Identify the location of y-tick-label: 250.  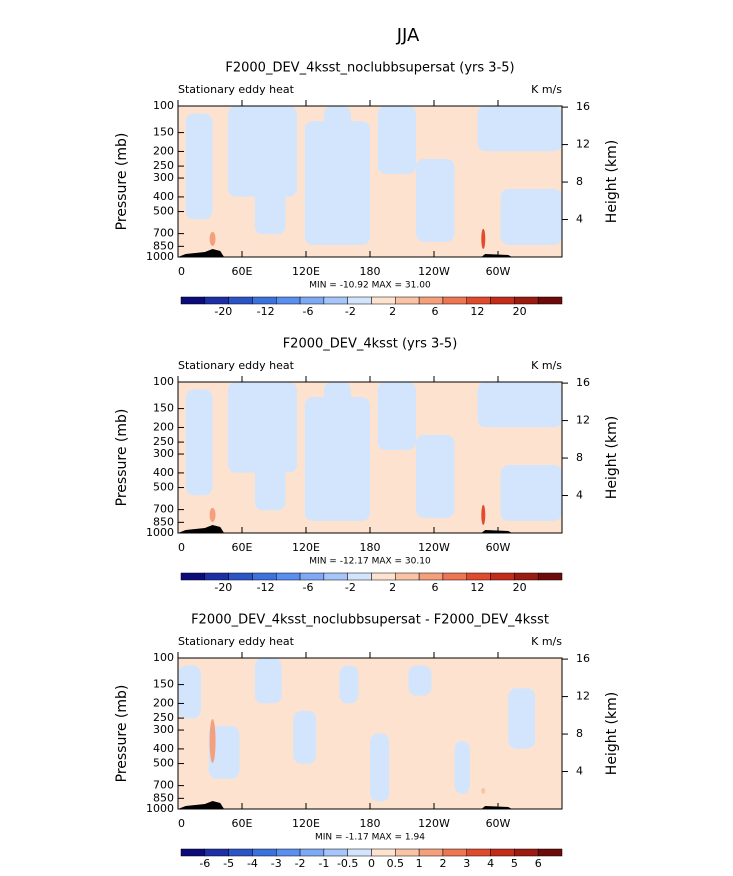
(163, 717).